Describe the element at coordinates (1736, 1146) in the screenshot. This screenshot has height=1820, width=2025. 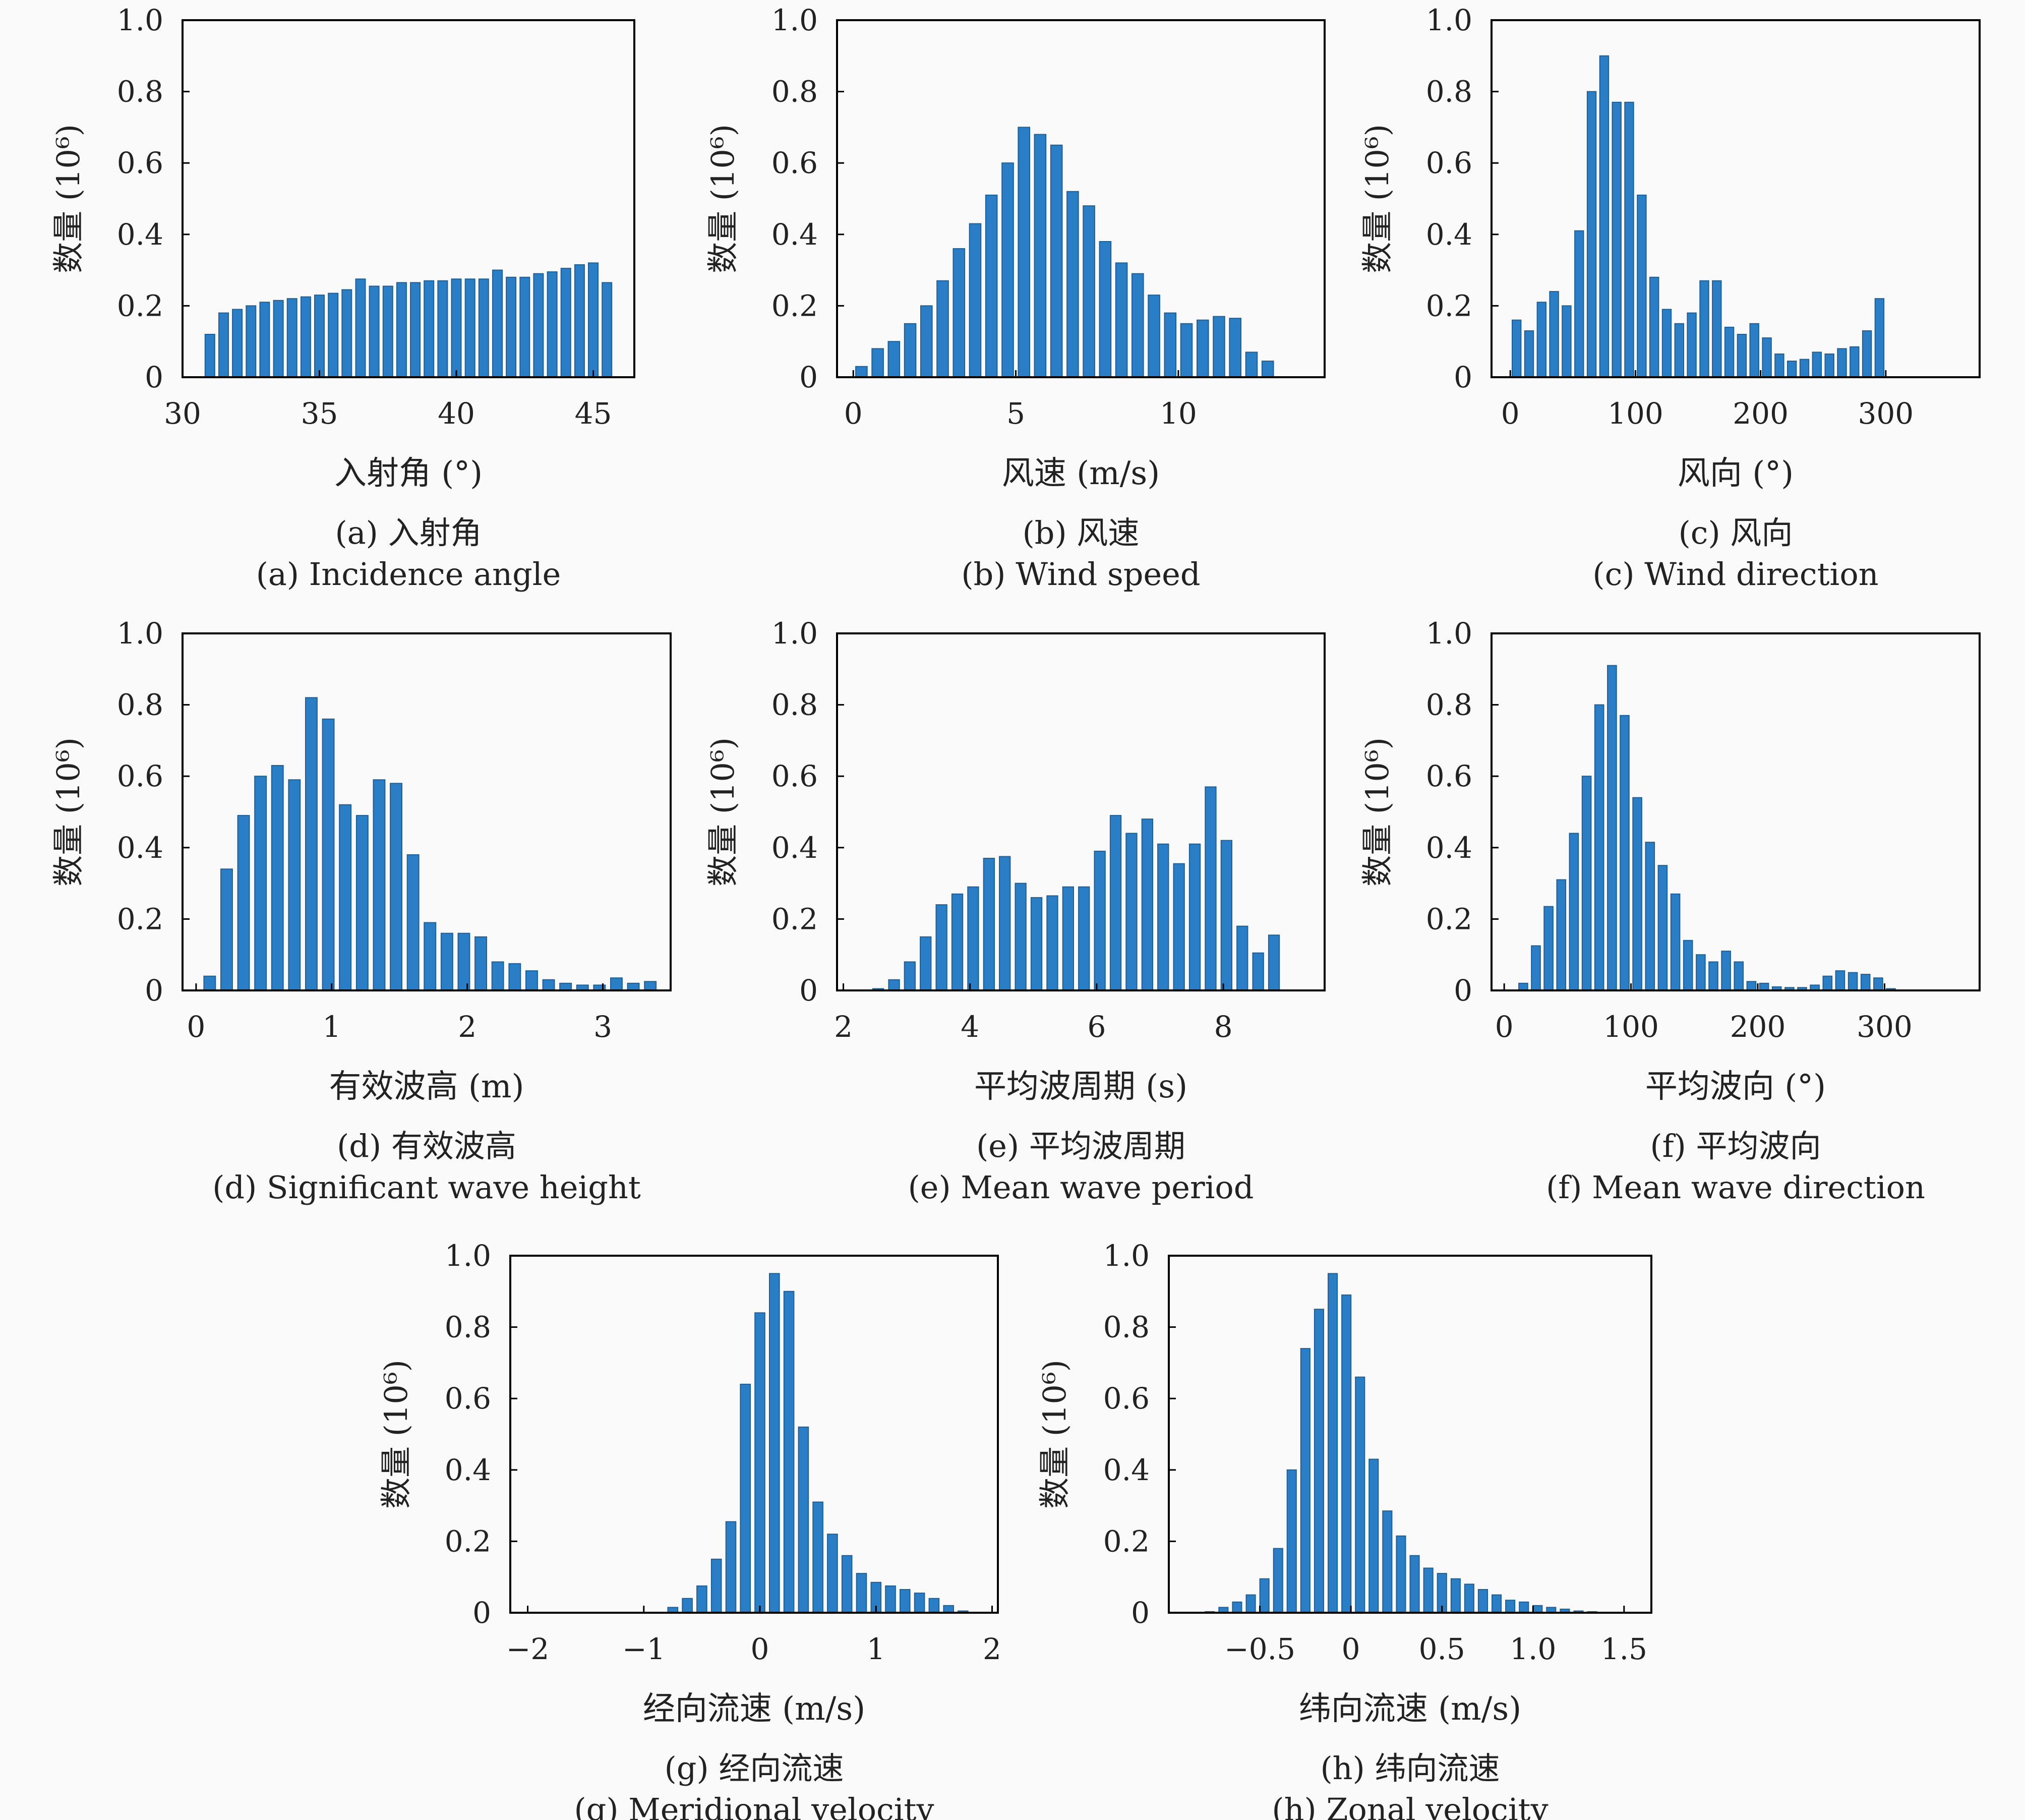
I see `panel-caption-cn: (f) 平均波向` at that location.